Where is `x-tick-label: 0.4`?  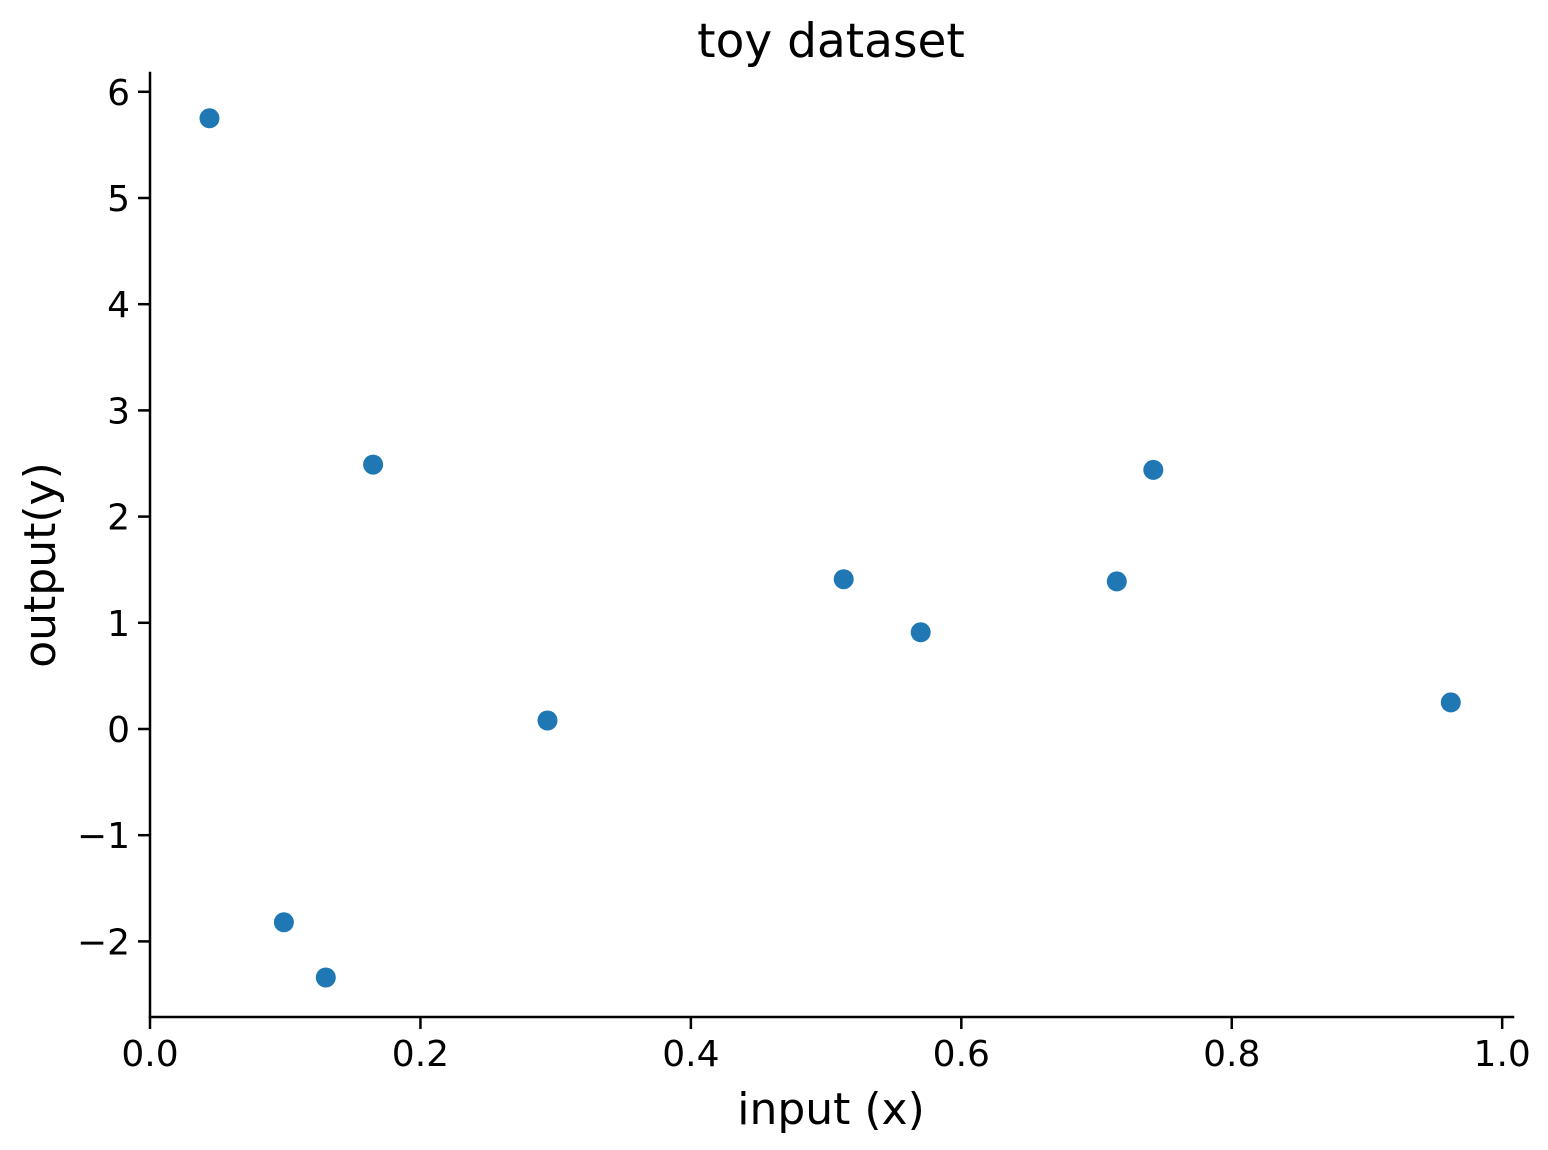 x-tick-label: 0.4 is located at coordinates (690, 1054).